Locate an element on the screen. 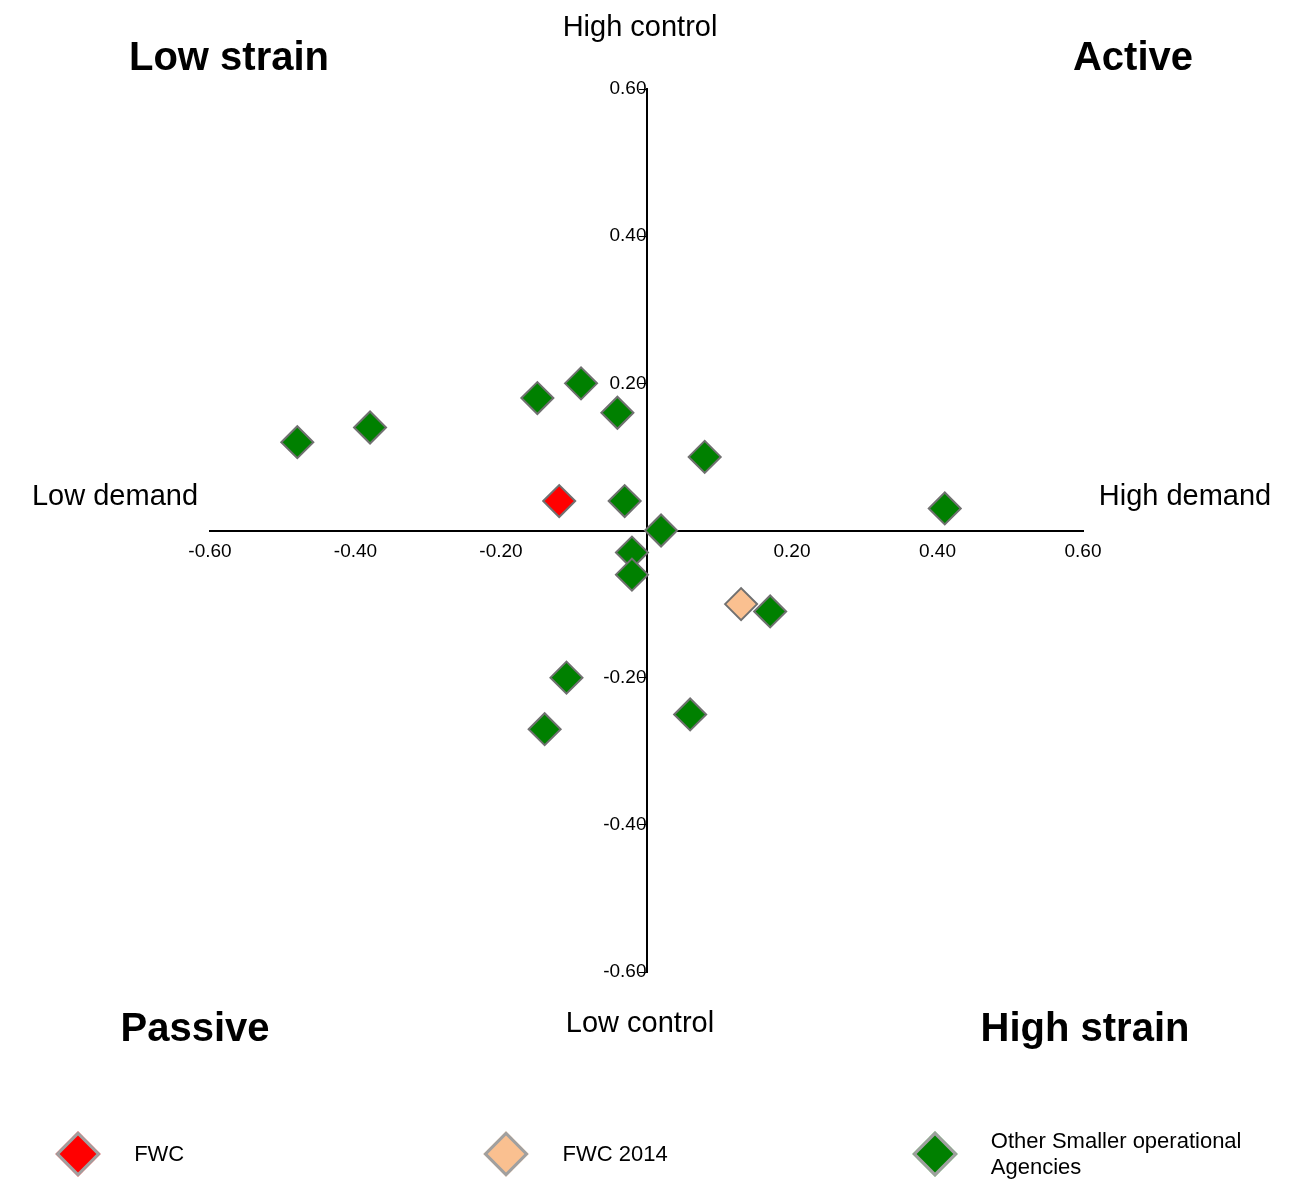  legend-label: Other Smaller operational Agencies is located at coordinates (1116, 1153).